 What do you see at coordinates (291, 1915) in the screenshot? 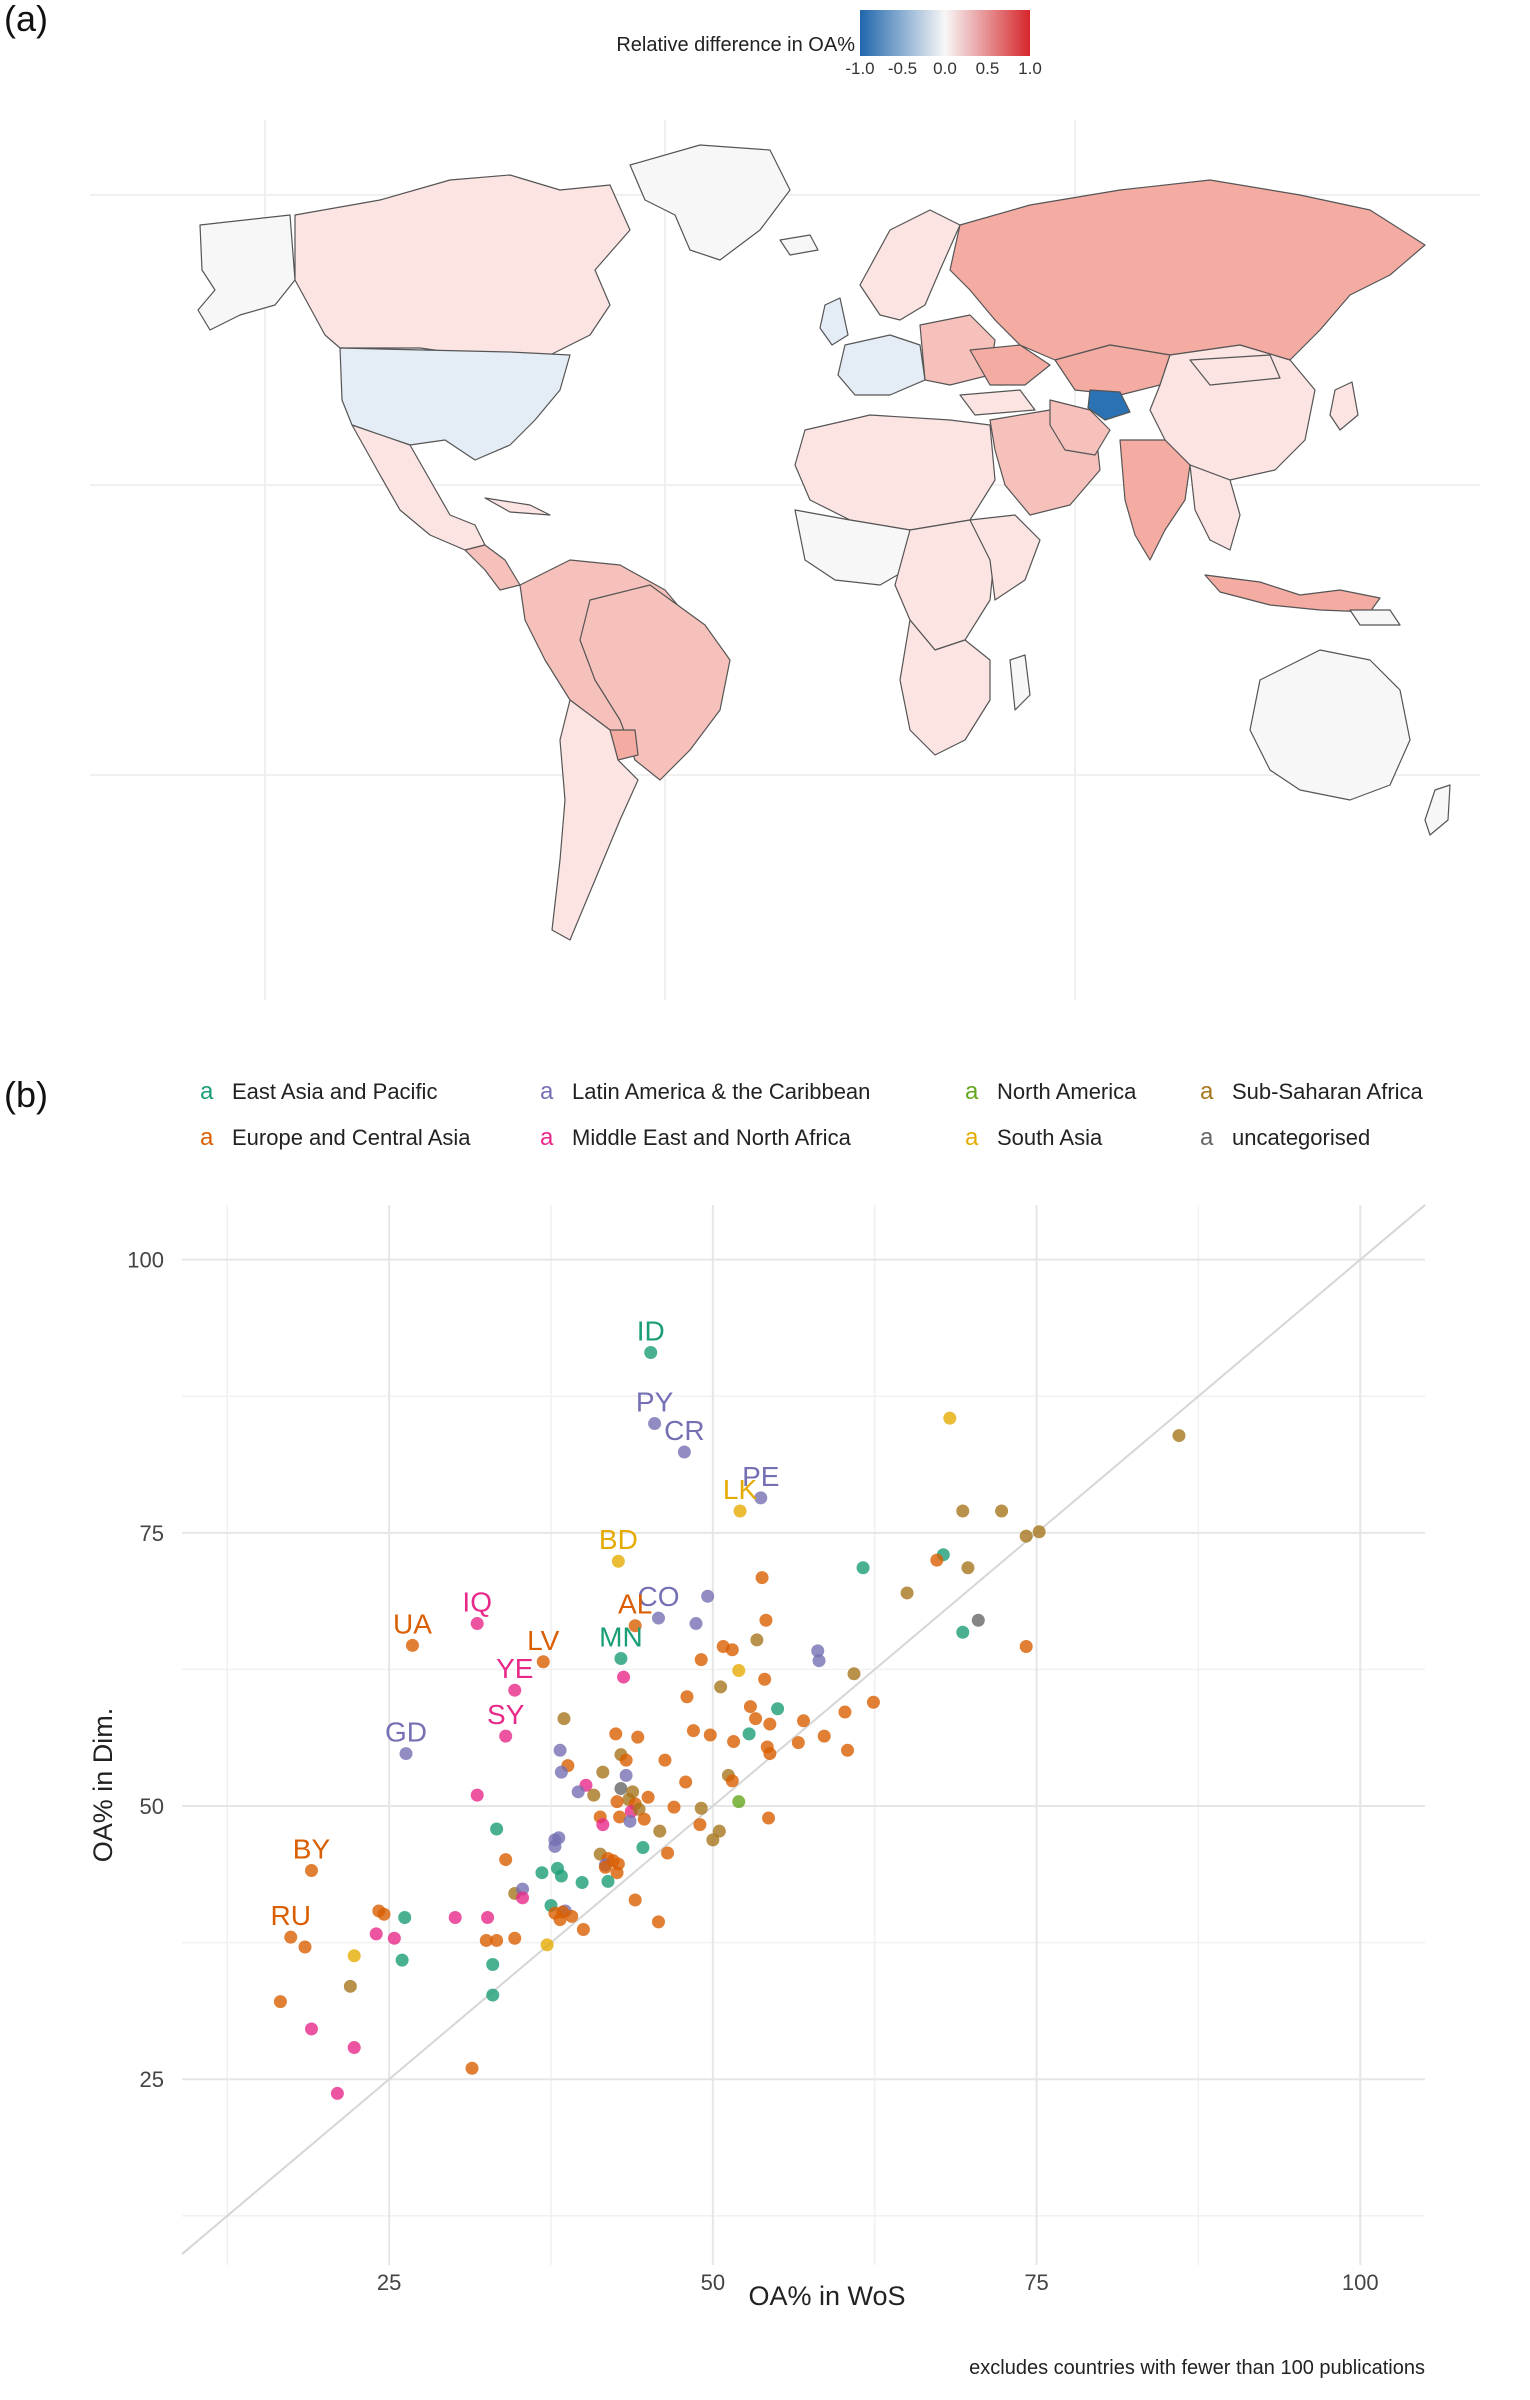
I see `point-label: RU` at bounding box center [291, 1915].